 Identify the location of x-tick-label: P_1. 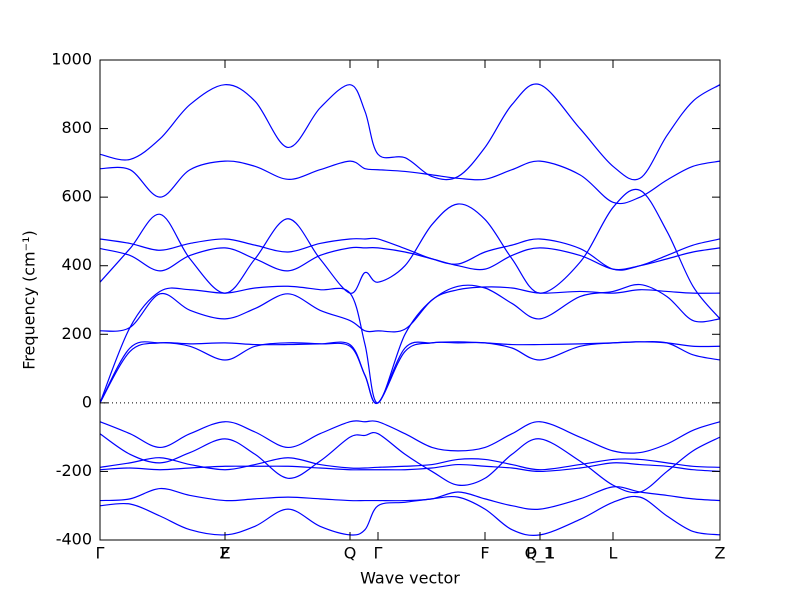
(540, 554).